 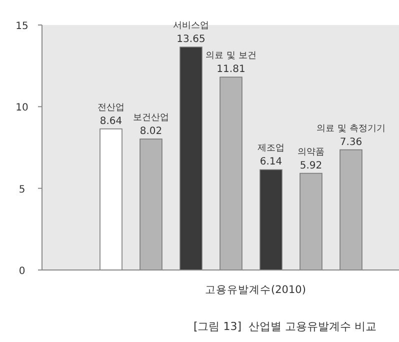 I want to click on y-tick-label: 15, so click(x=22, y=26).